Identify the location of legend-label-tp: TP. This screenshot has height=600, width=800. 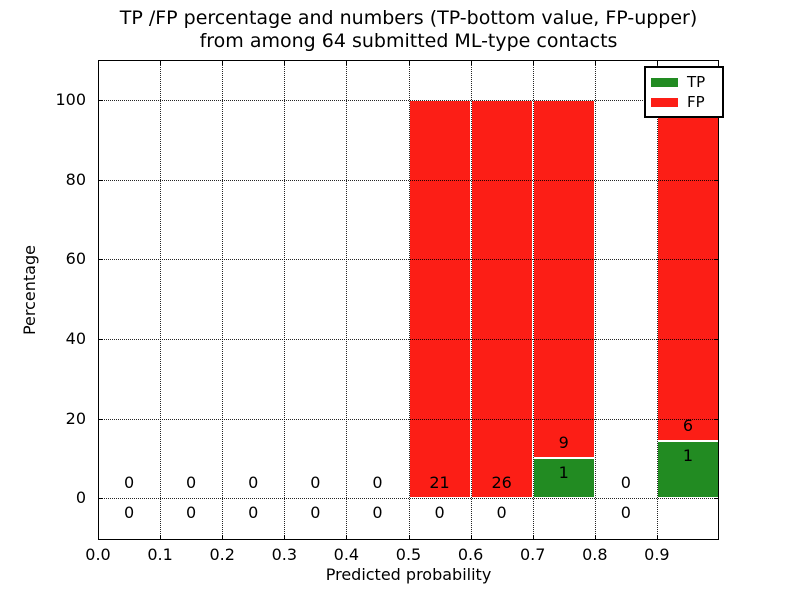
(696, 82).